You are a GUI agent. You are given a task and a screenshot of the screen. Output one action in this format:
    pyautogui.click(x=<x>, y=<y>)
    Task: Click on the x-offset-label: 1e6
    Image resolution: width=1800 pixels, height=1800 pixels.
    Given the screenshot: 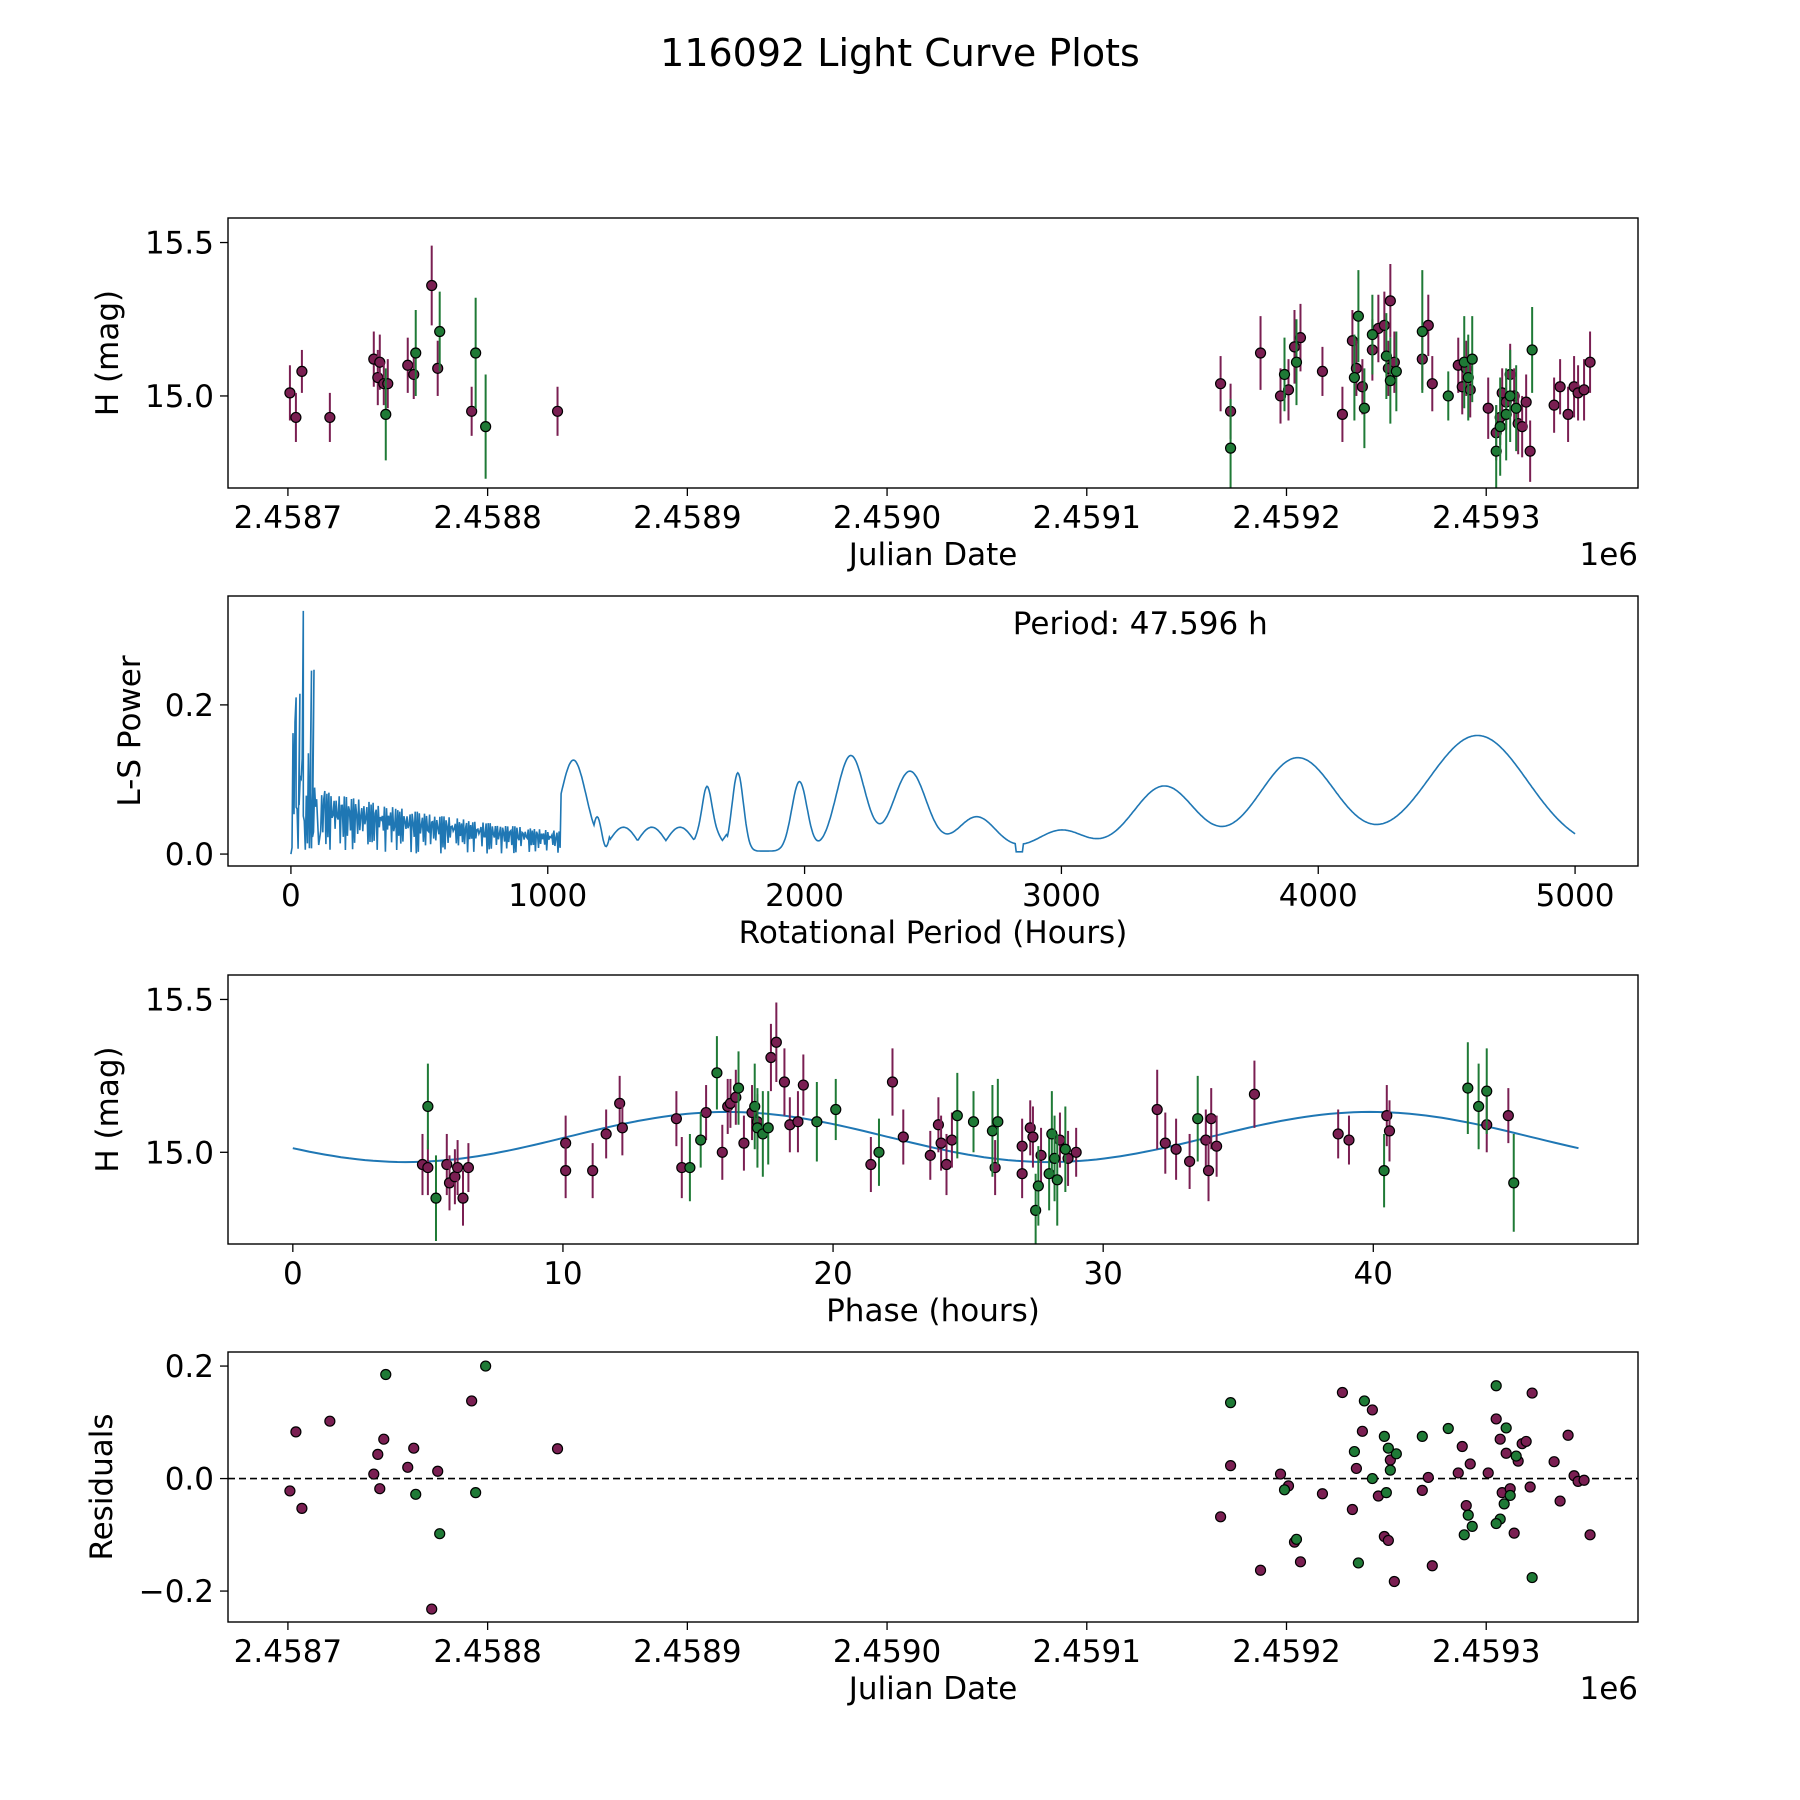 What is the action you would take?
    pyautogui.click(x=1608, y=1689)
    